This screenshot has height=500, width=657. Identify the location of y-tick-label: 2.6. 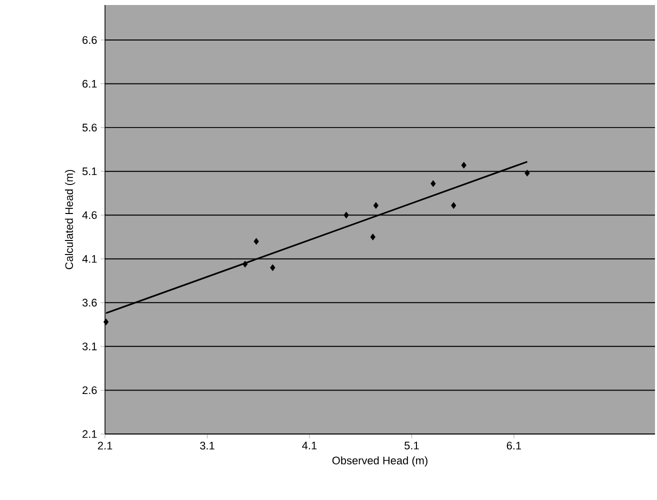
(89, 390).